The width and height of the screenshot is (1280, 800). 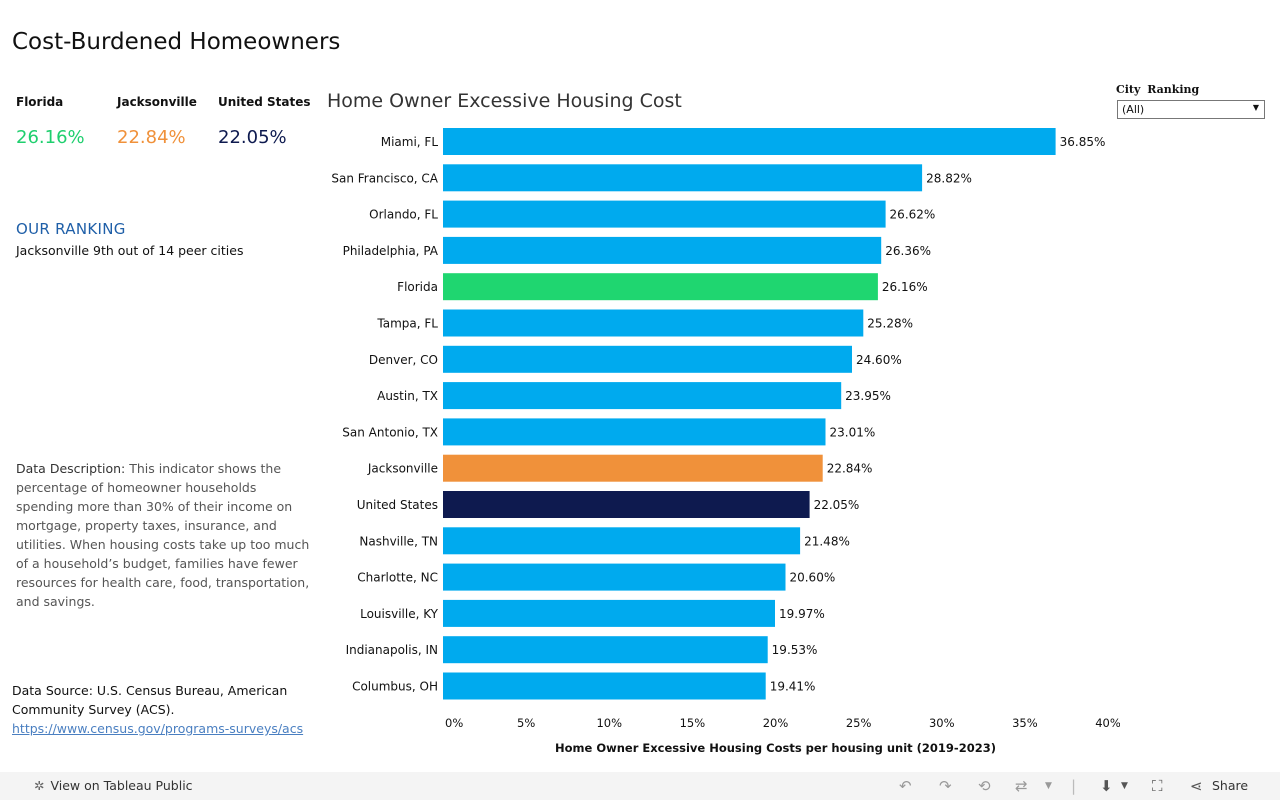 What do you see at coordinates (264, 102) in the screenshot?
I see `kpi-us-label: United States` at bounding box center [264, 102].